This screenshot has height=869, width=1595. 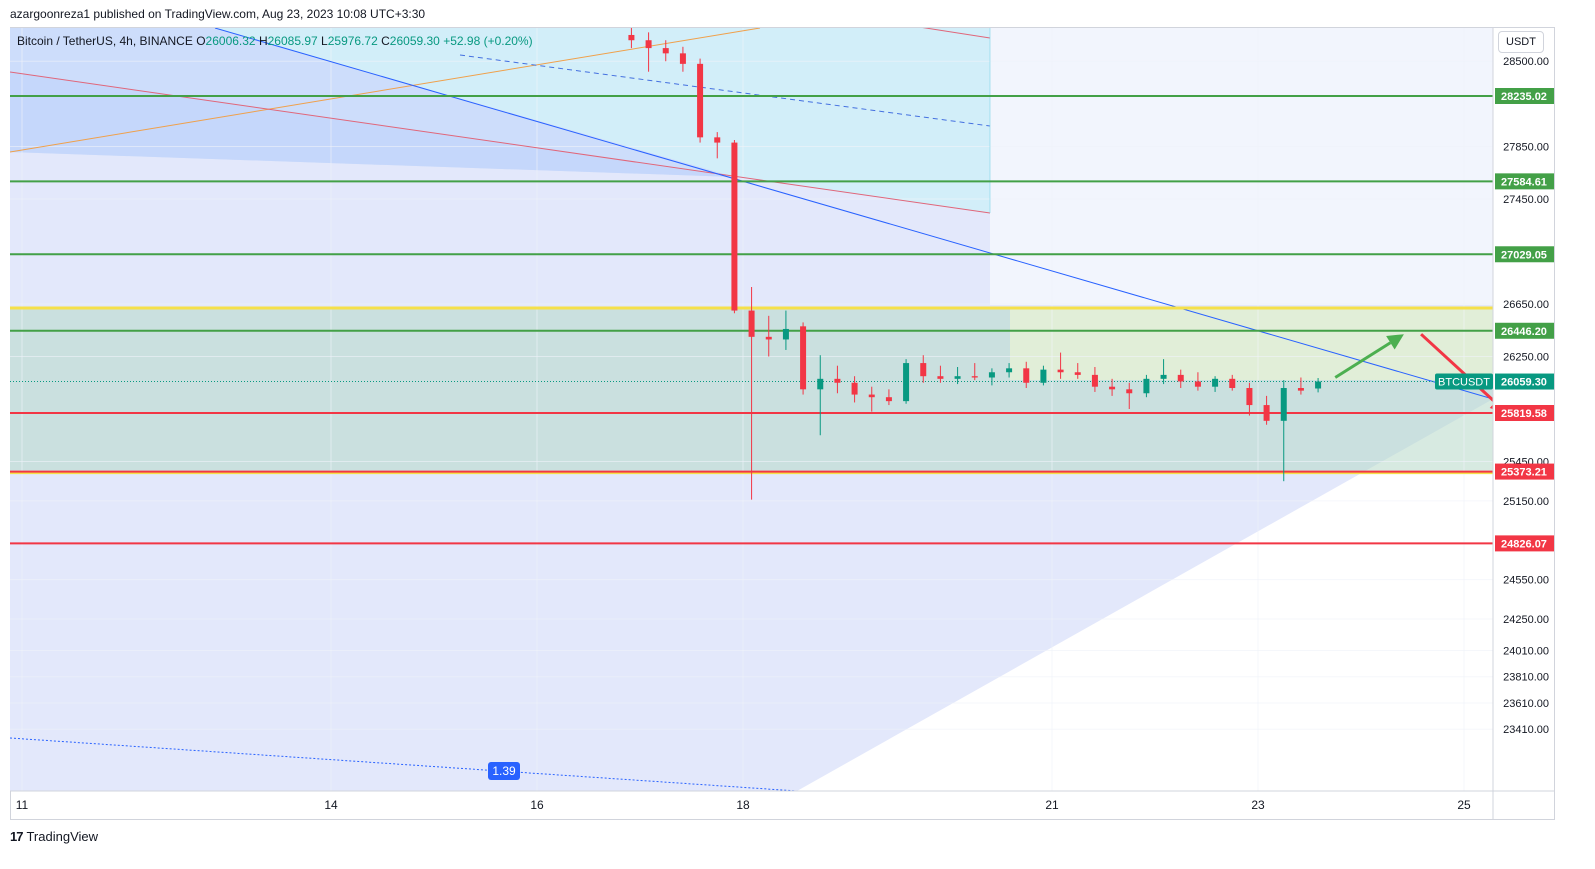 I want to click on symbol-title: Bitcoin / TetherUS, 4h, BINANCE, so click(x=105, y=41).